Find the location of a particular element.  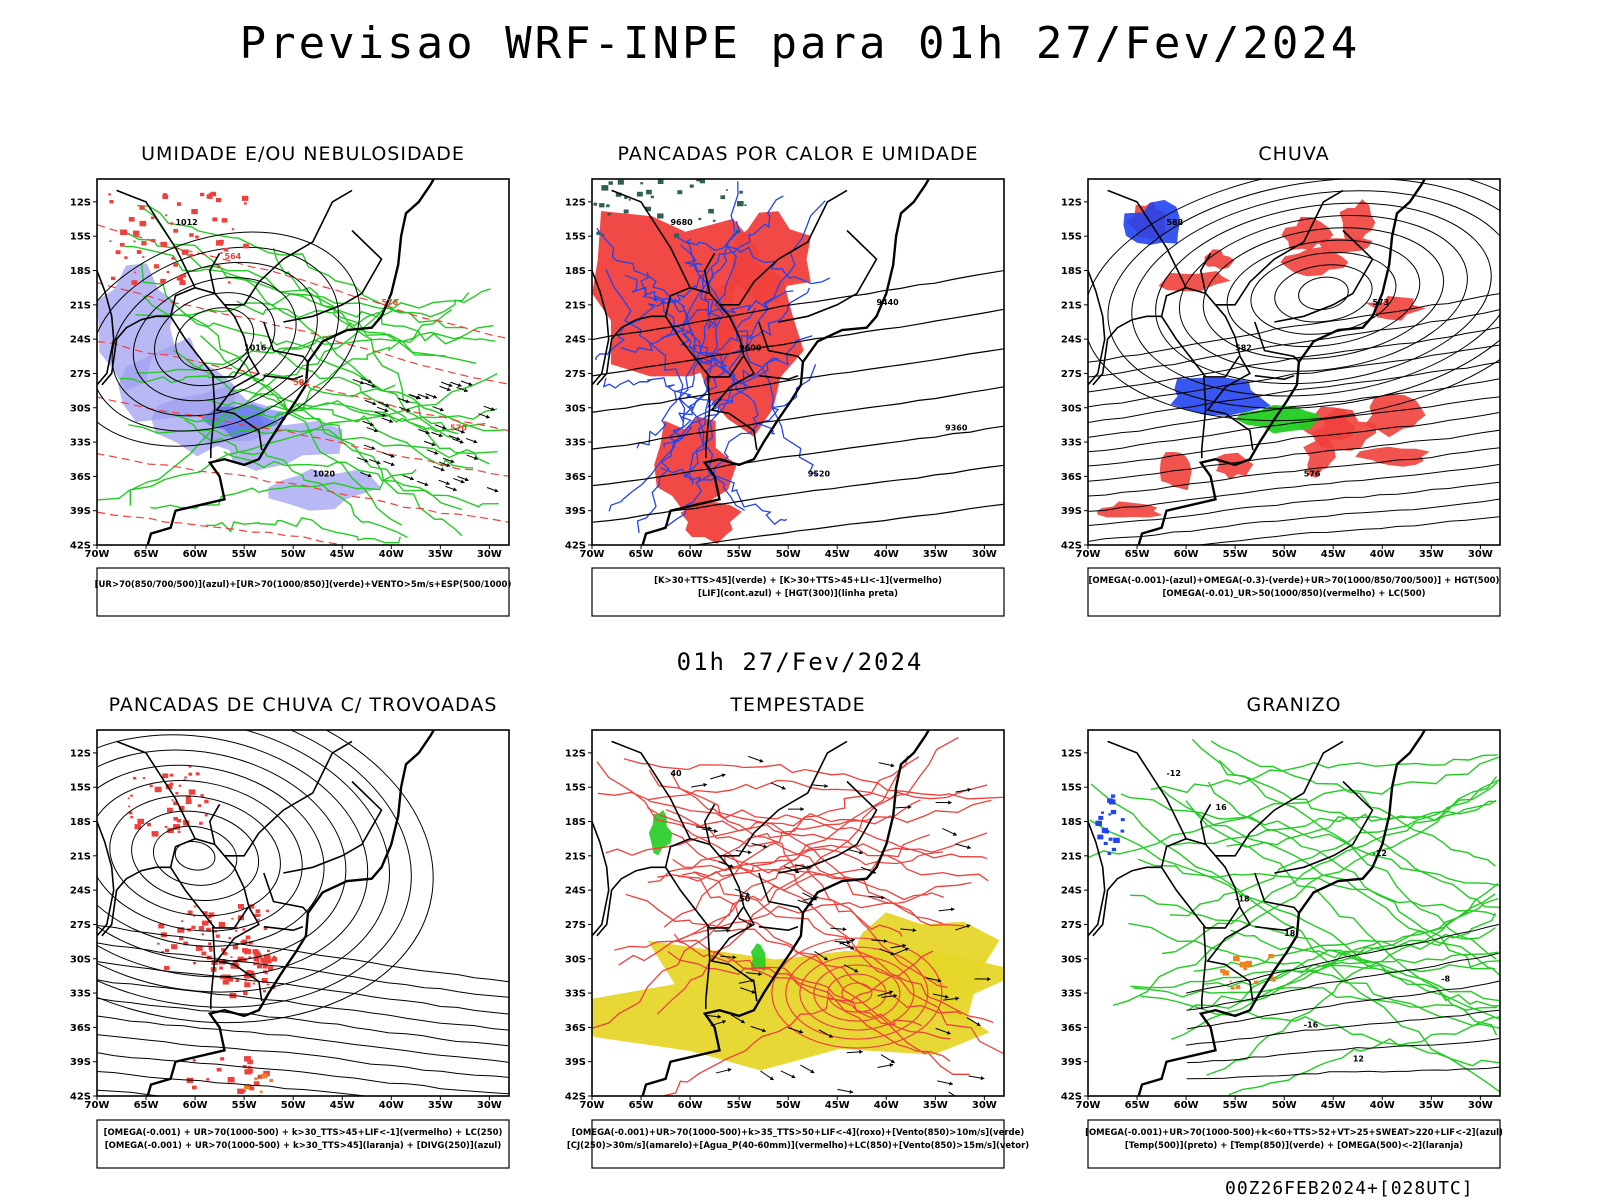

lon-tick-label: 55W is located at coordinates (1235, 1105).